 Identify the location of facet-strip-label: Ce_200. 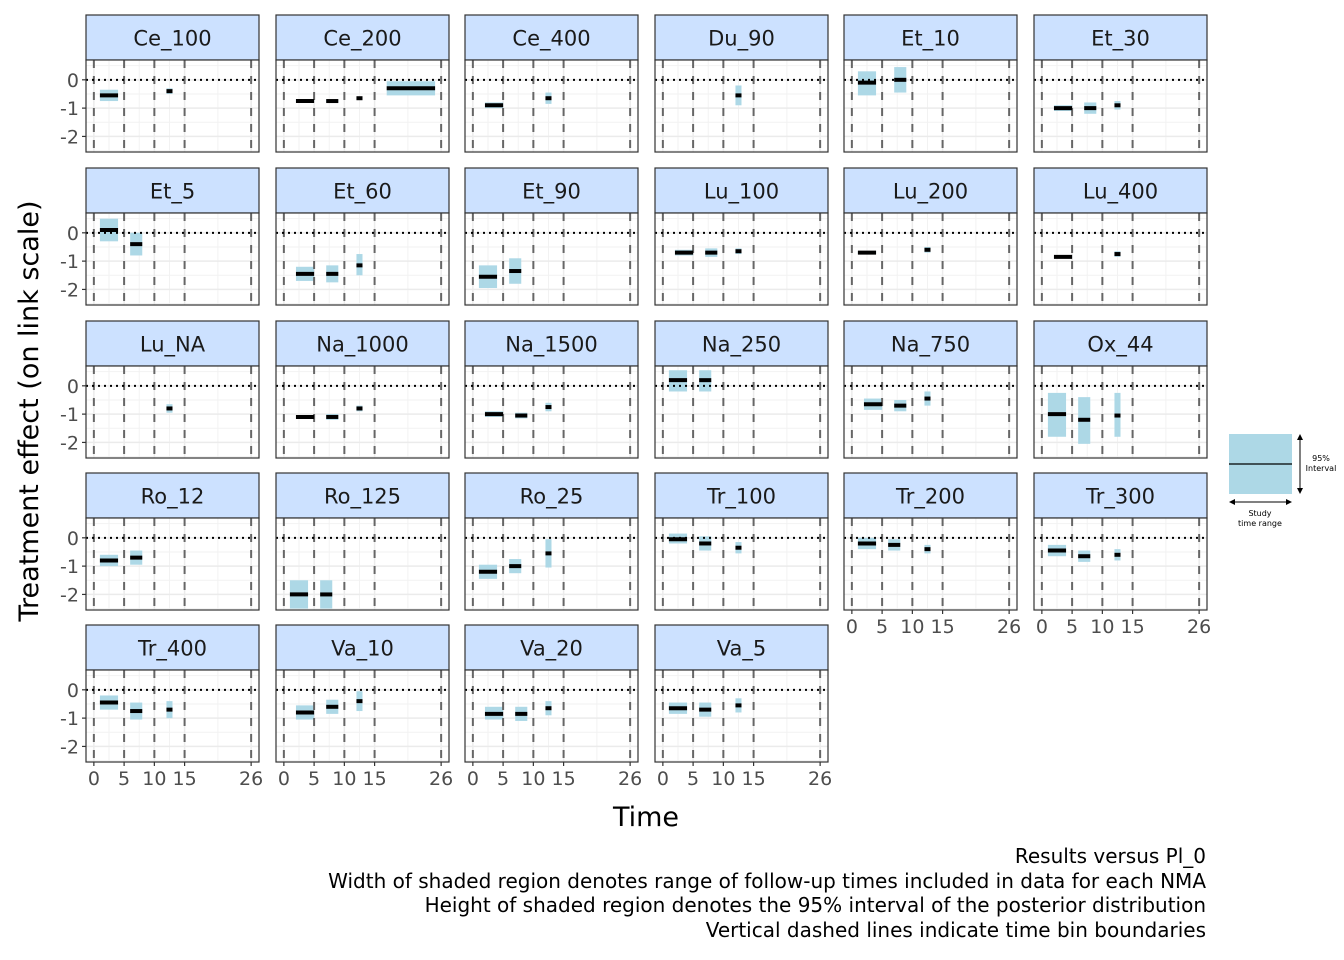
(362, 39).